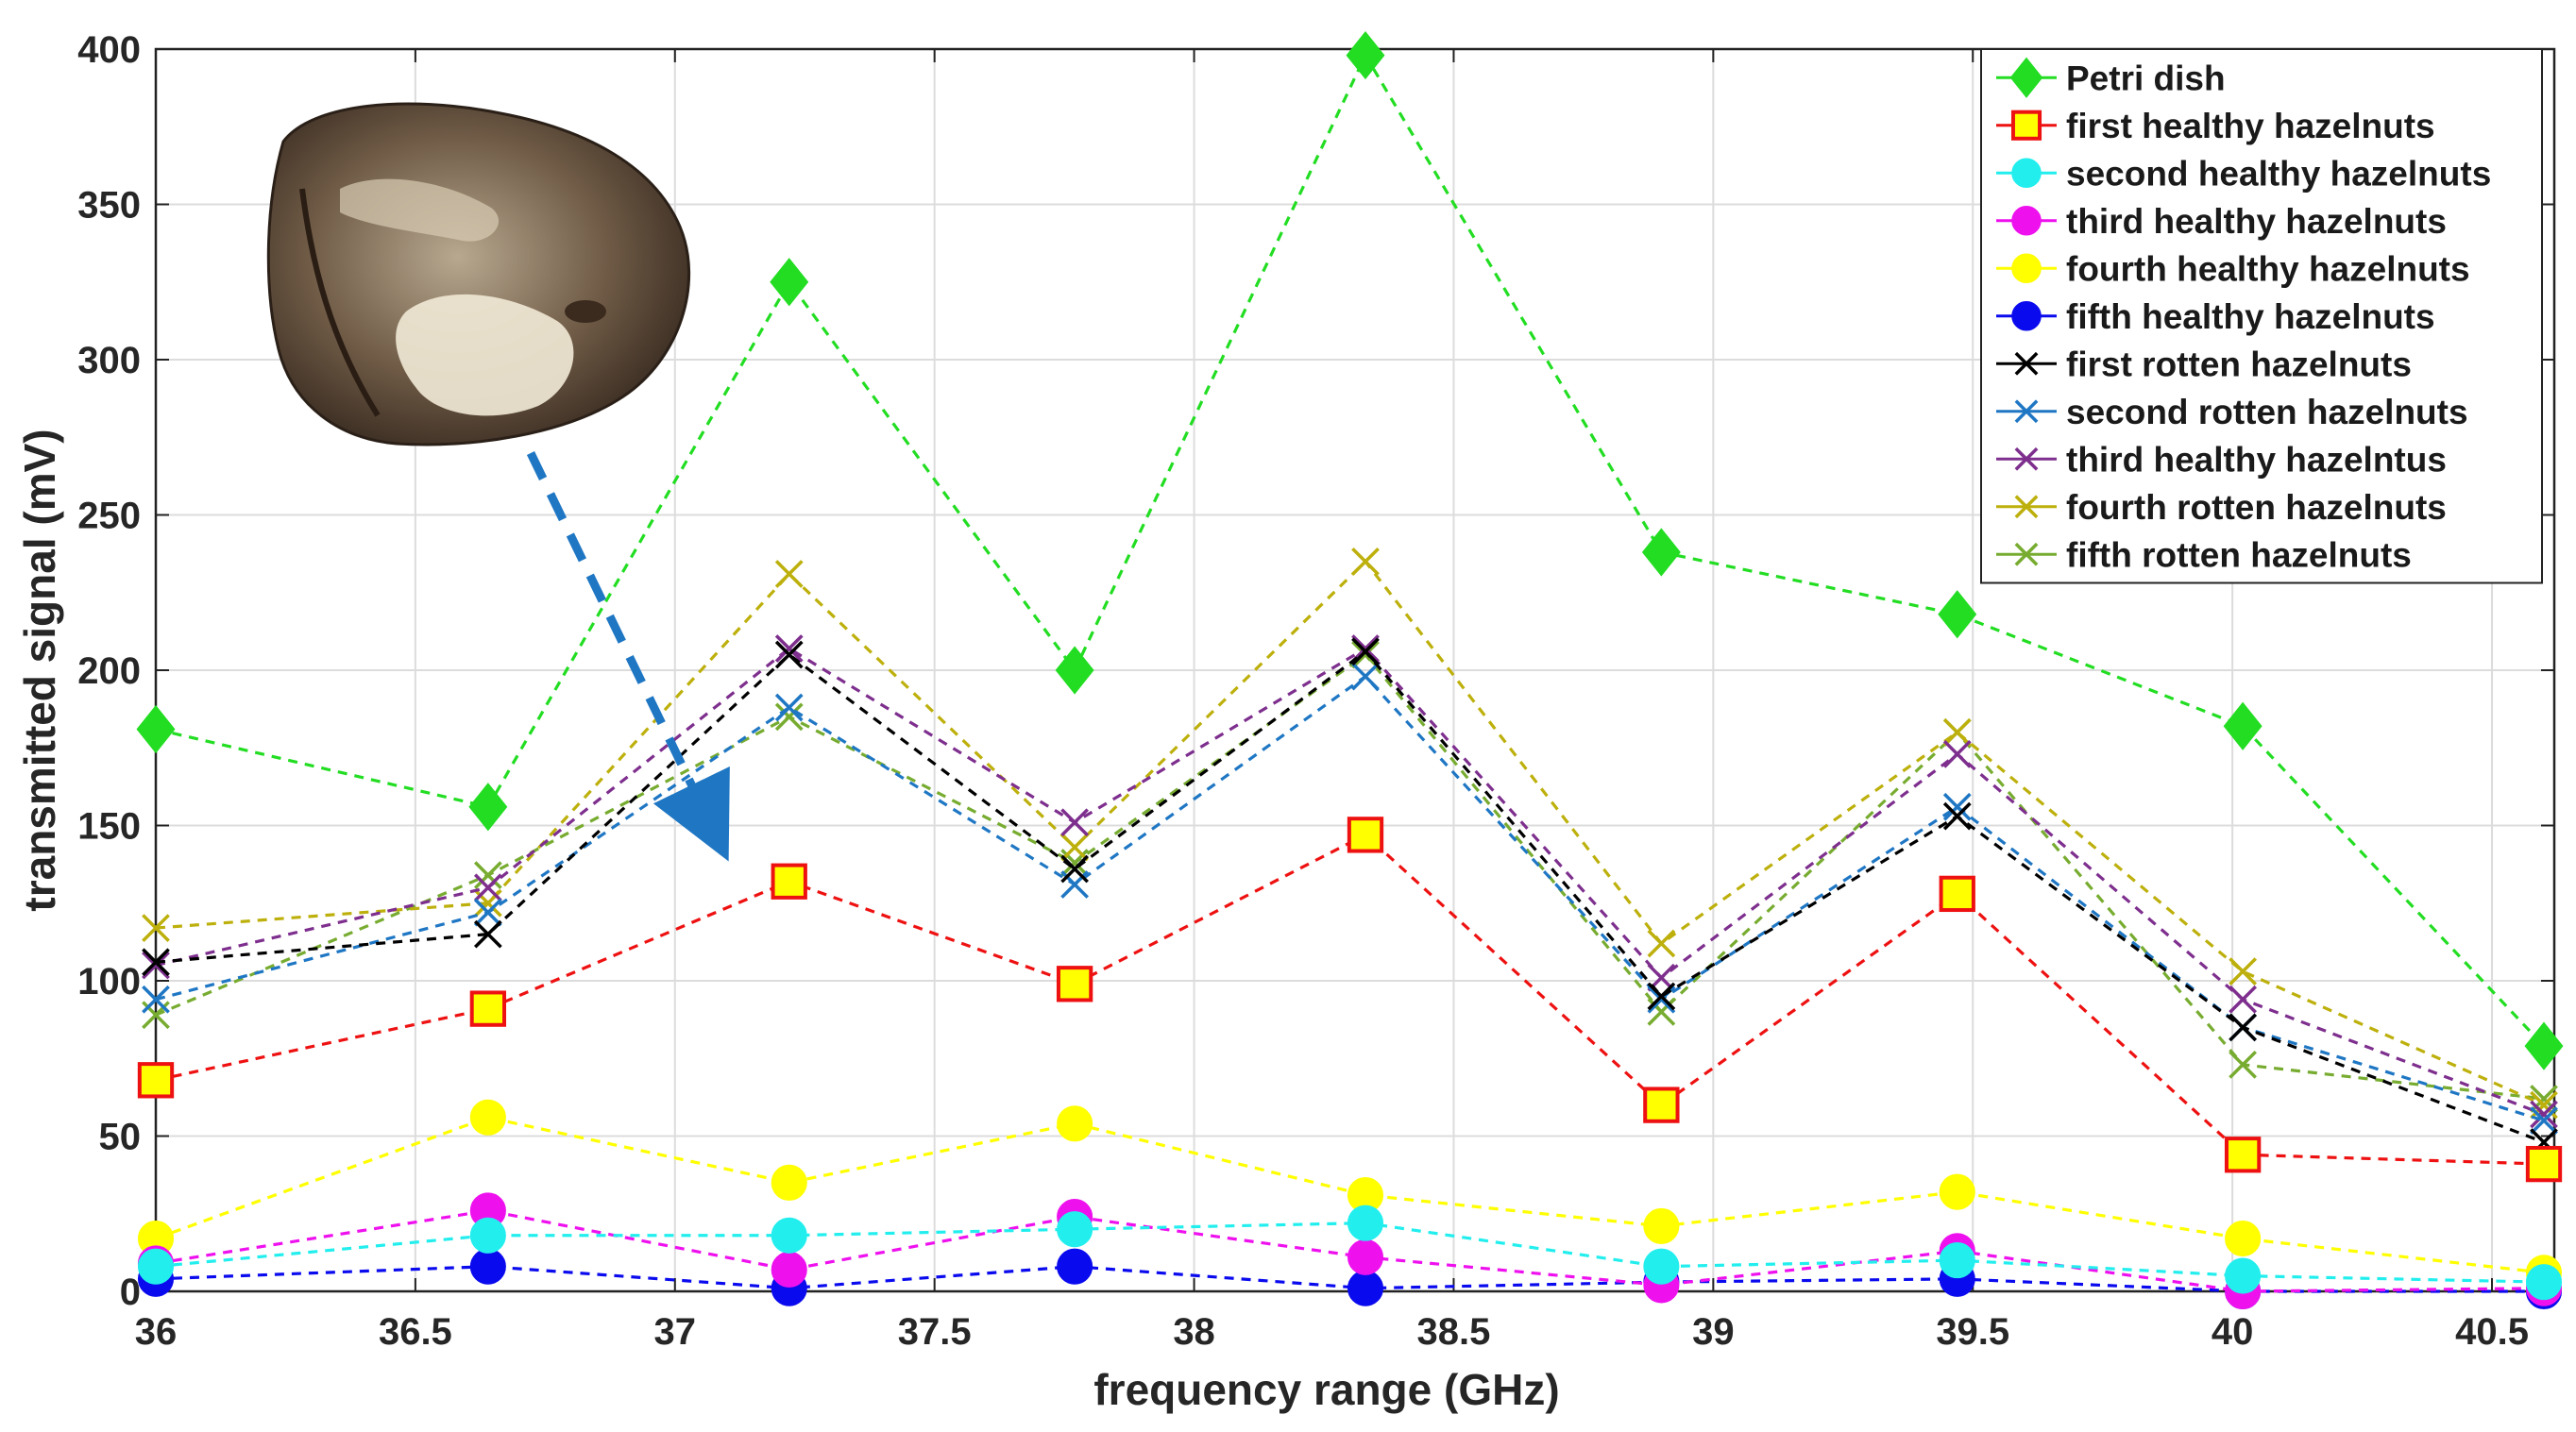 The image size is (2576, 1432). Describe the element at coordinates (2267, 412) in the screenshot. I see `legend-label: second rotten hazelnuts` at that location.